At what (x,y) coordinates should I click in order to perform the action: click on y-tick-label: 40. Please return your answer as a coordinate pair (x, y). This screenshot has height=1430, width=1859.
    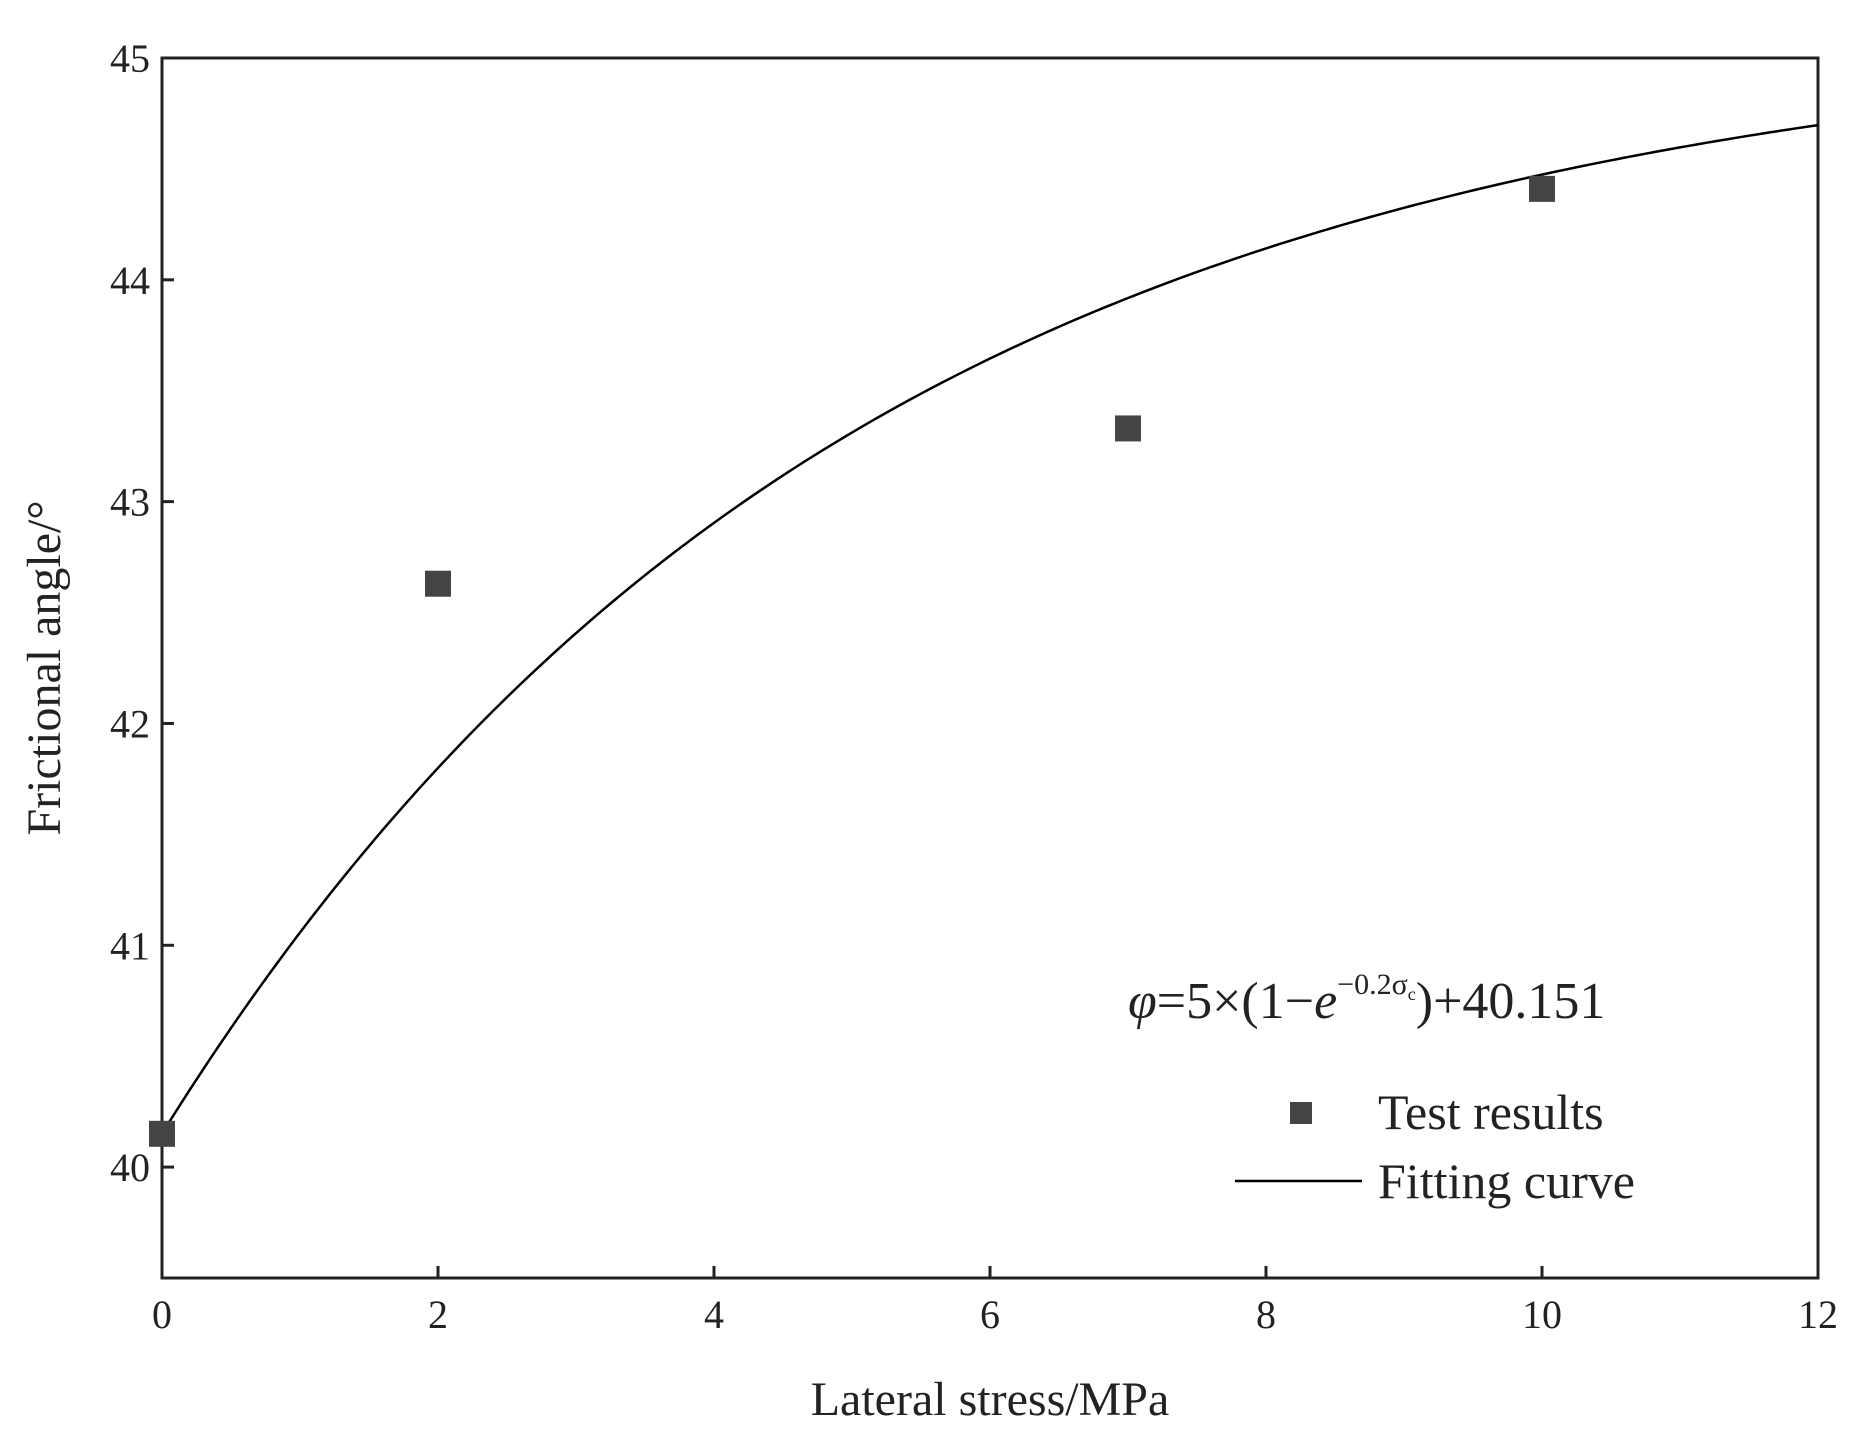
    Looking at the image, I should click on (130, 1167).